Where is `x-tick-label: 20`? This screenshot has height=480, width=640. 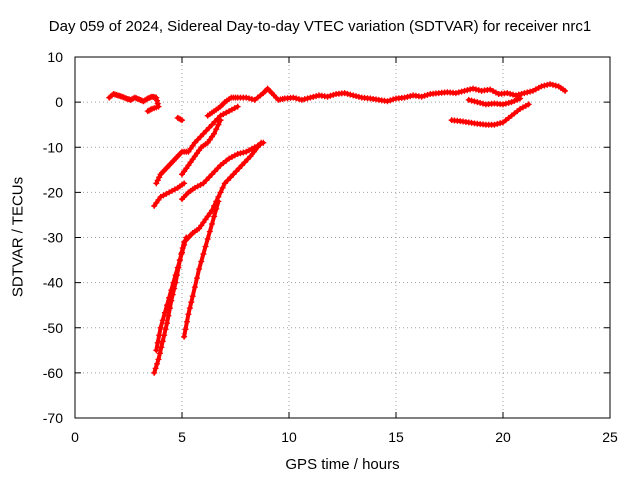
x-tick-label: 20 is located at coordinates (503, 437).